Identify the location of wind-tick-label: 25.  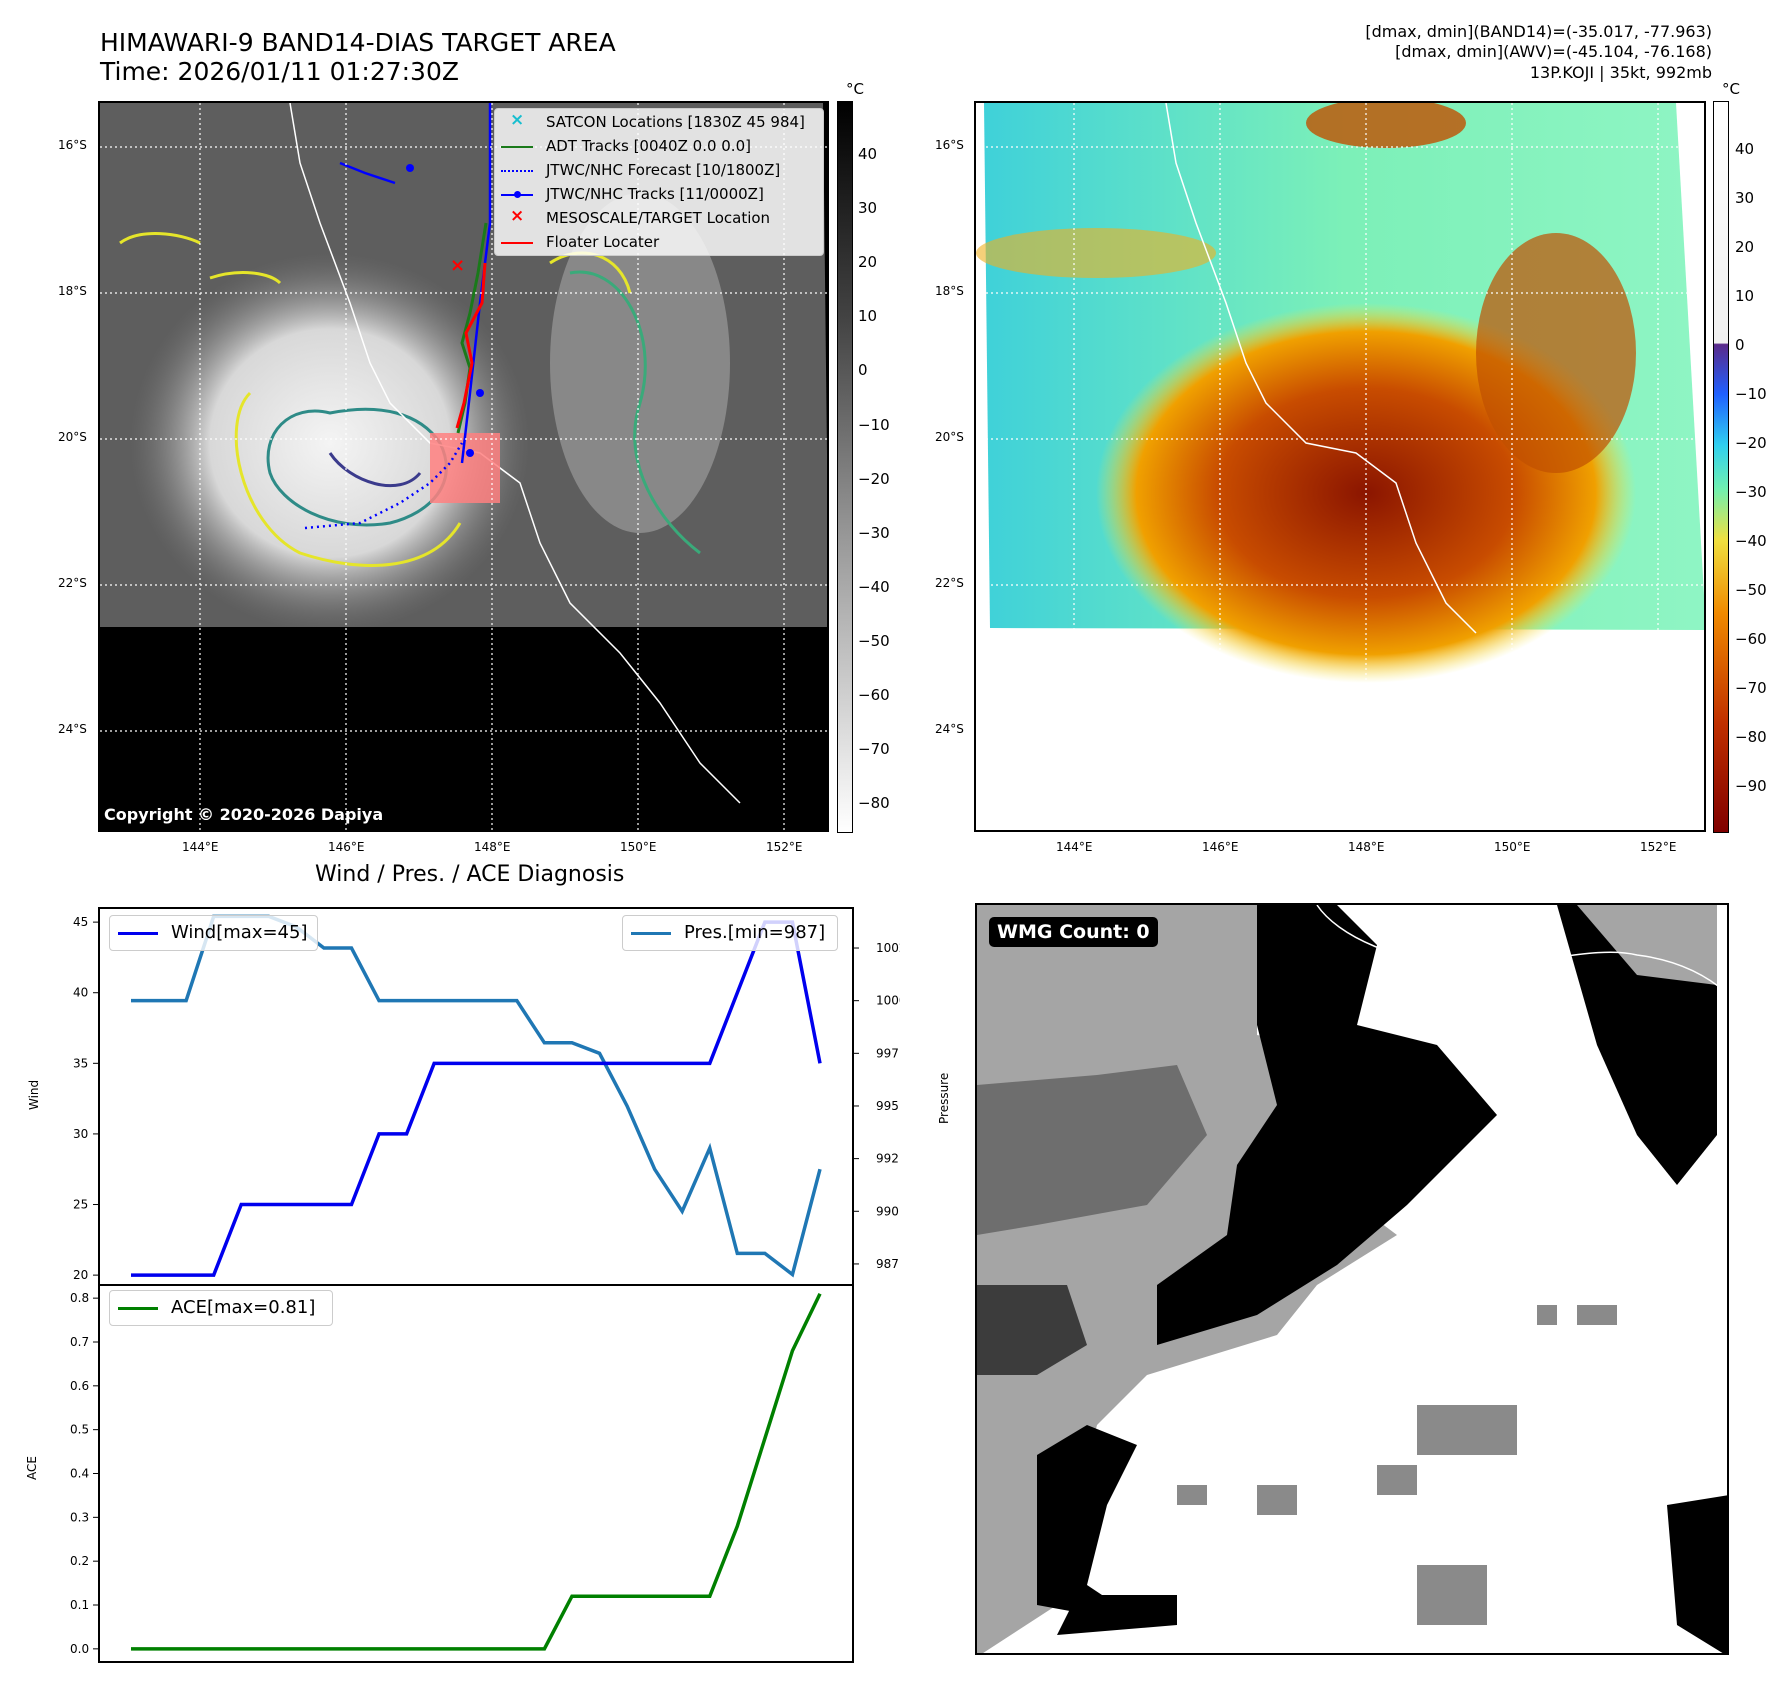
(80, 1205).